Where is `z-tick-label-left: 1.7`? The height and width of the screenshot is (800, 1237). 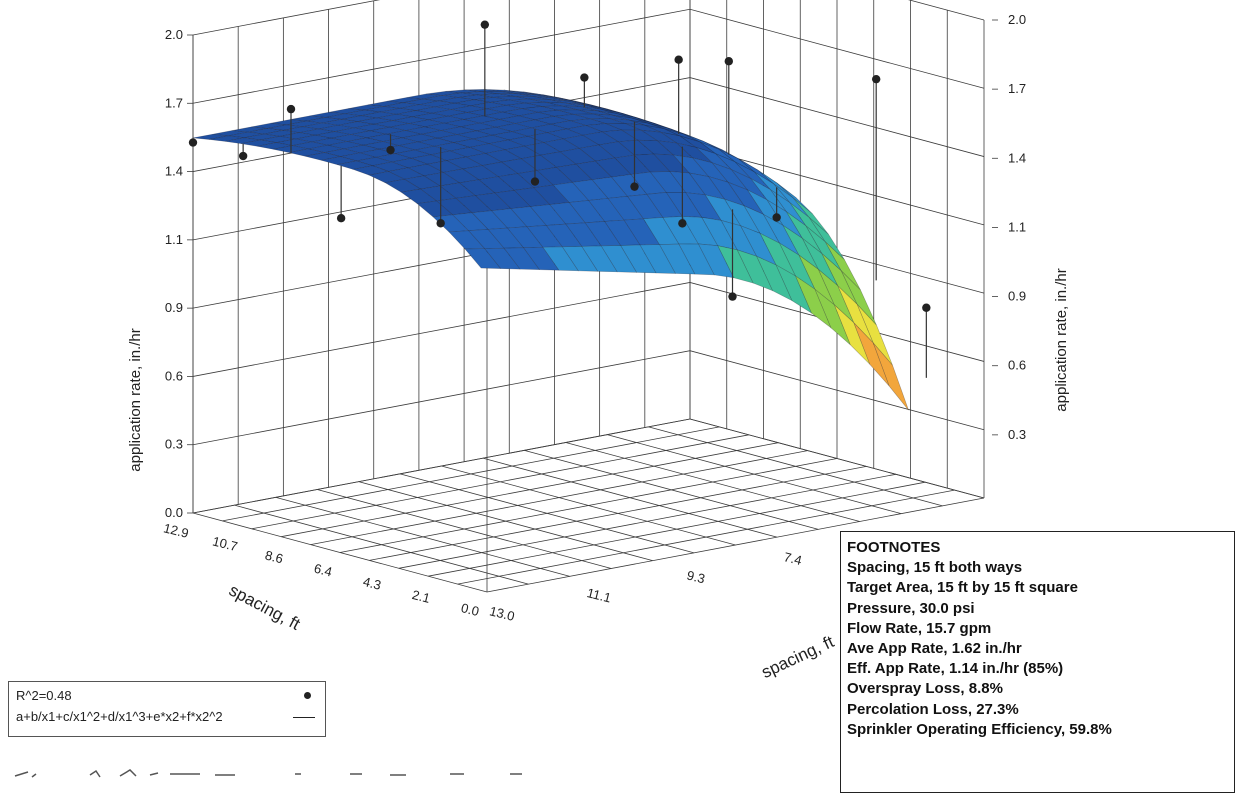
z-tick-label-left: 1.7 is located at coordinates (174, 102).